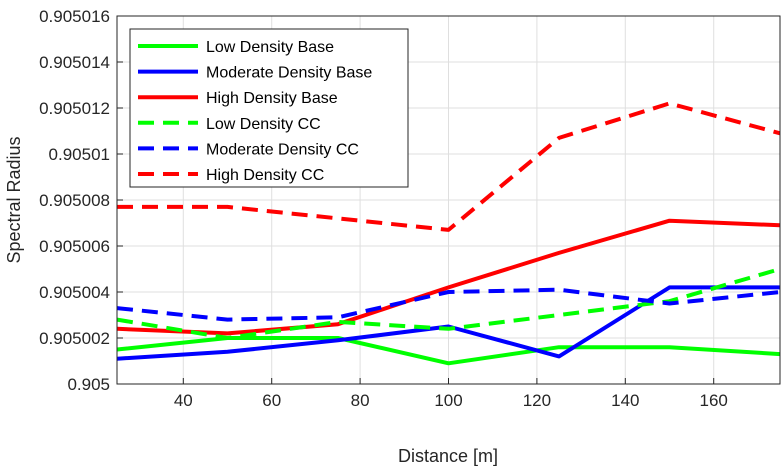 The height and width of the screenshot is (469, 781). I want to click on y-tick-label: 0.905, so click(88, 384).